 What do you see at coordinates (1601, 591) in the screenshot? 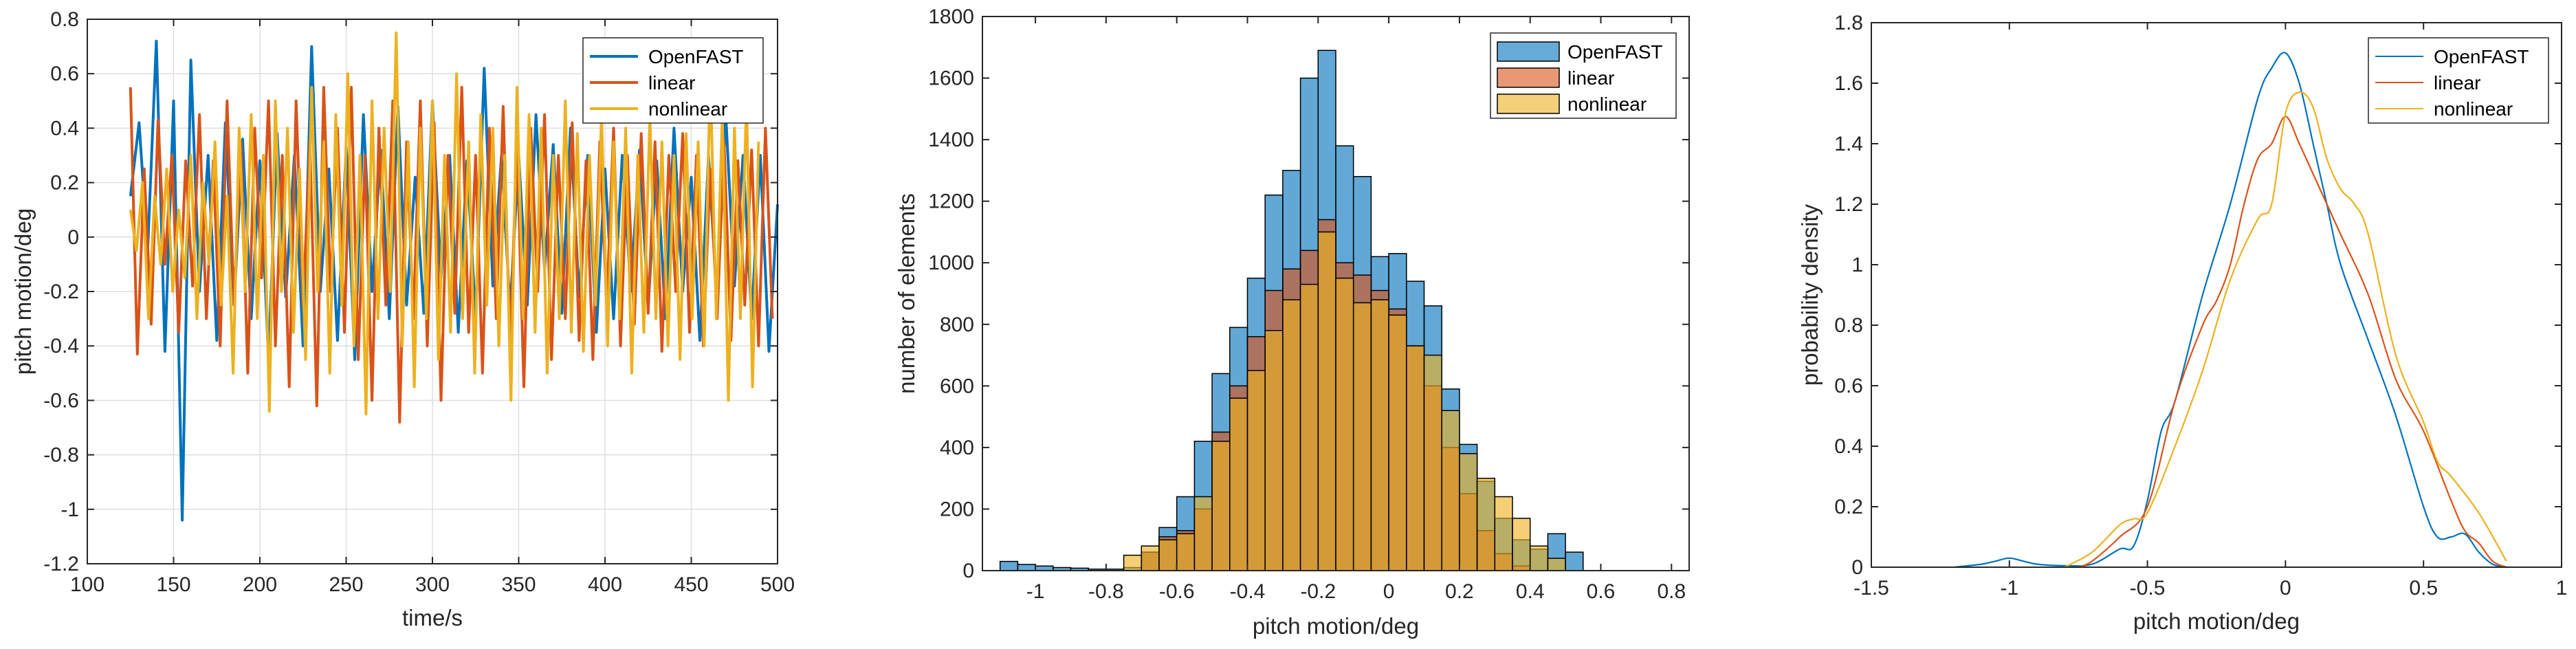
I see `x-tick-label: 0.6` at bounding box center [1601, 591].